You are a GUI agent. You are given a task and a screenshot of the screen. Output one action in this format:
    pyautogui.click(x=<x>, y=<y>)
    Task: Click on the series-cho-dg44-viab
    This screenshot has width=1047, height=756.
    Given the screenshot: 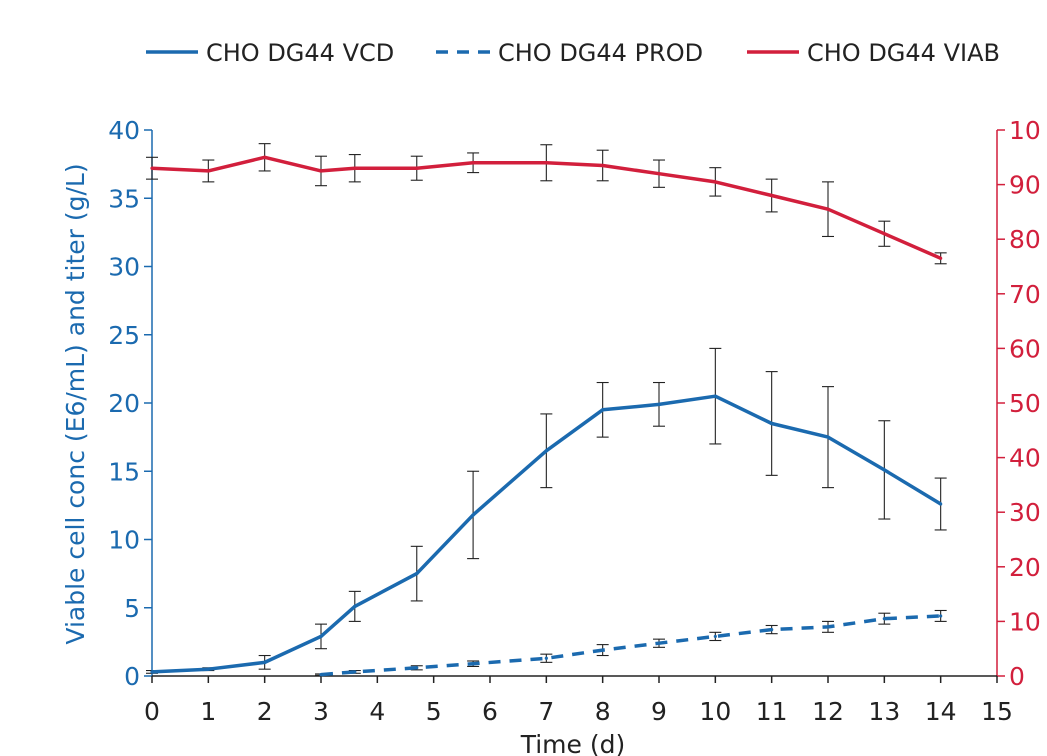 What is the action you would take?
    pyautogui.click(x=546, y=204)
    